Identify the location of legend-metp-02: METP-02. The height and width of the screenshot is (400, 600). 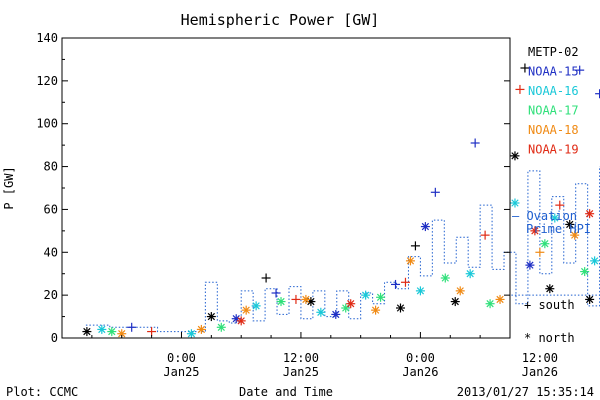
(553, 52).